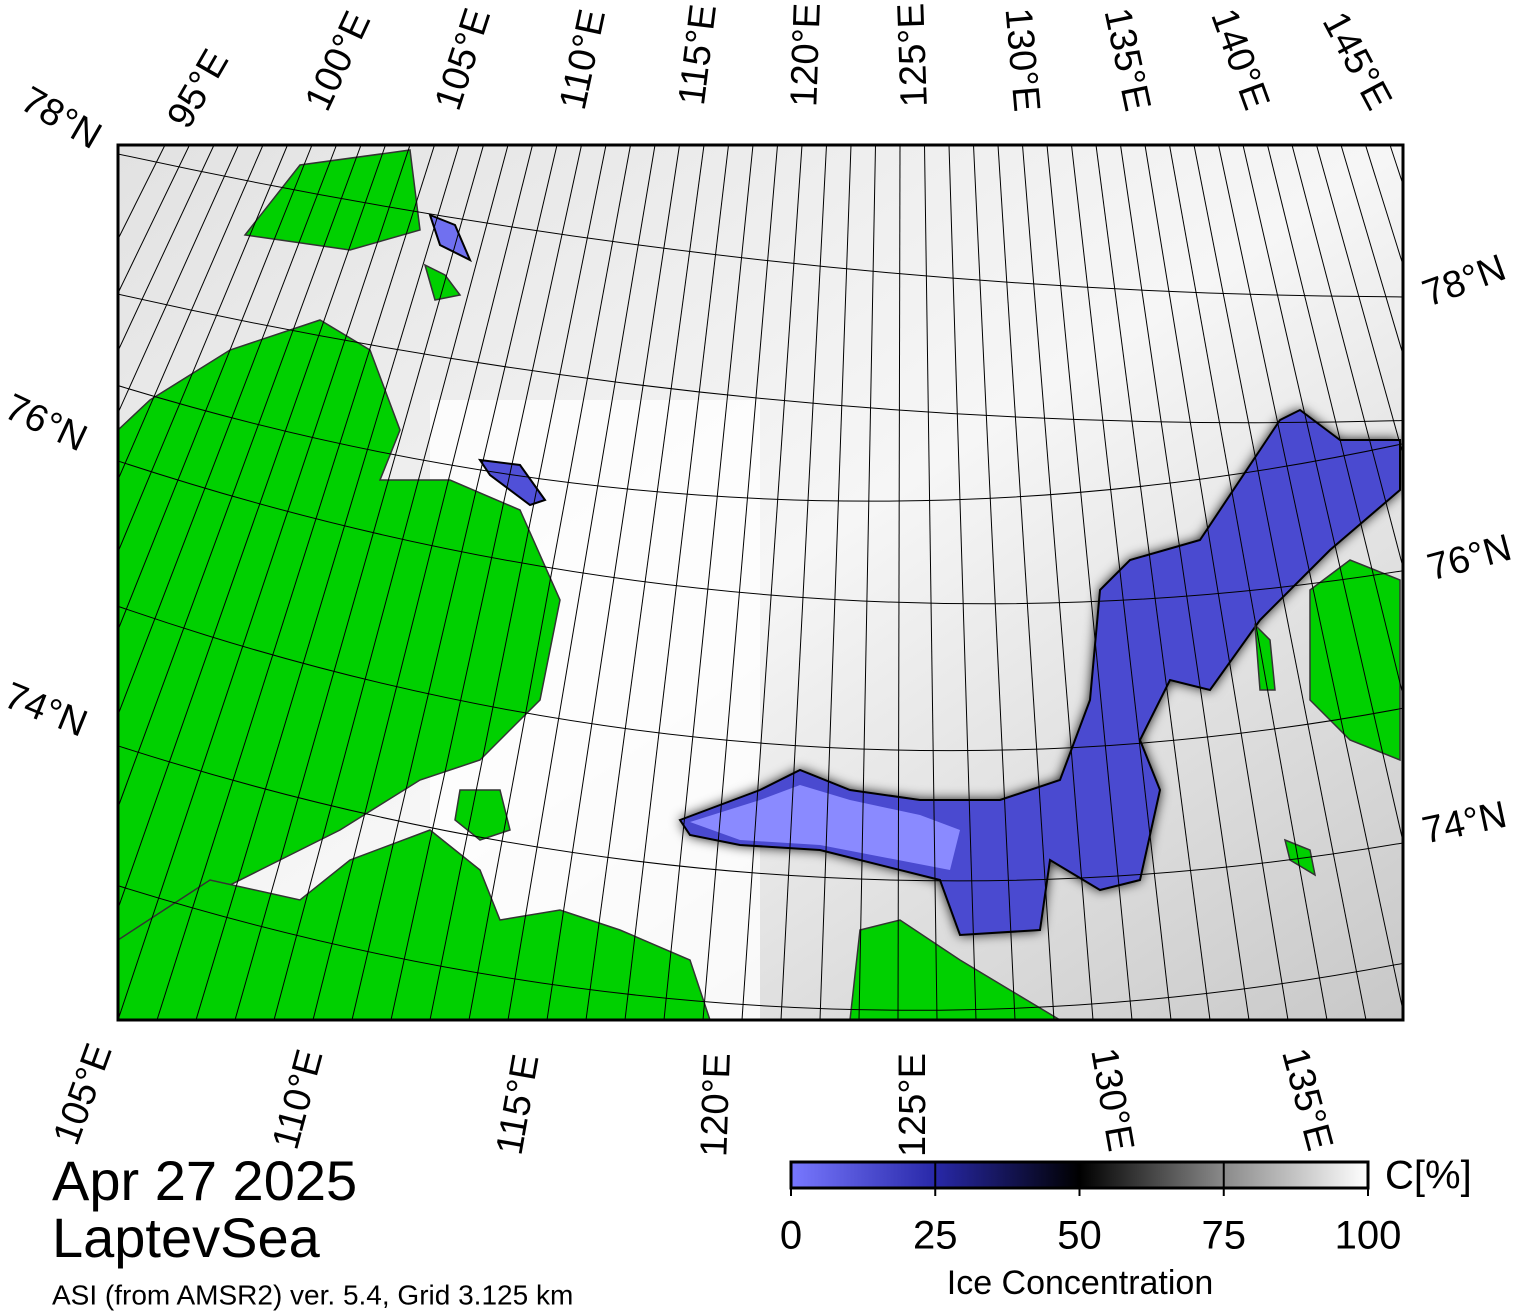 The height and width of the screenshot is (1314, 1525). Describe the element at coordinates (61, 118) in the screenshot. I see `left-label: 78°N` at that location.